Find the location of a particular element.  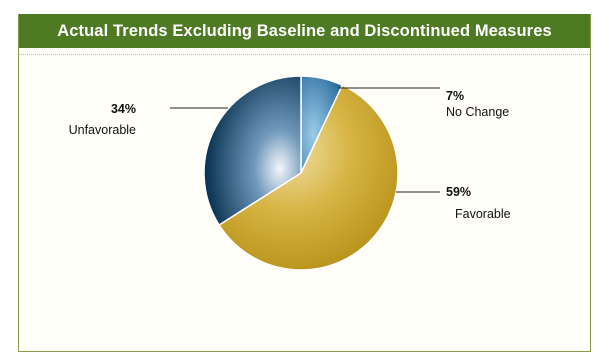

divider is located at coordinates (304, 54).